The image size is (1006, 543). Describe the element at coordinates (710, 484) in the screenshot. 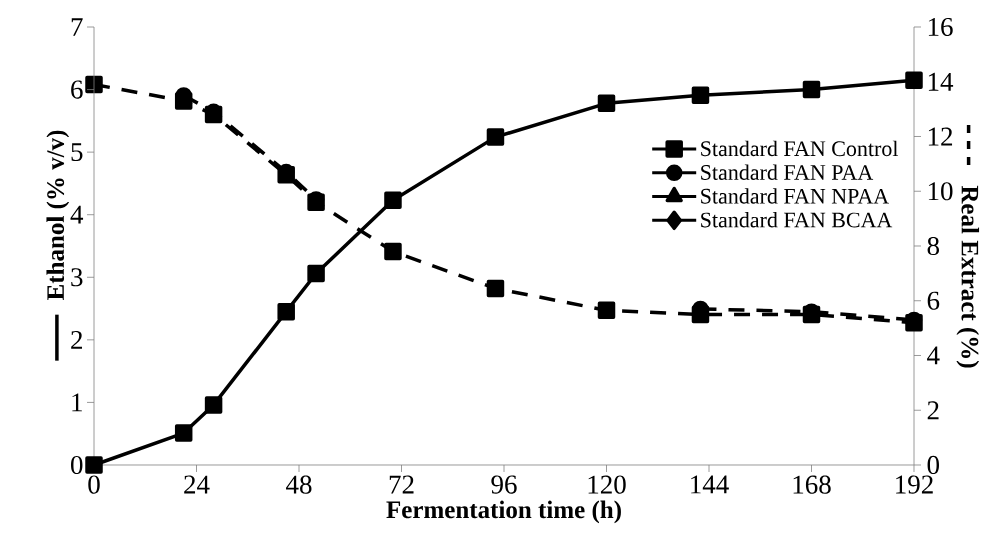

I see `x-tick-label: 144` at that location.